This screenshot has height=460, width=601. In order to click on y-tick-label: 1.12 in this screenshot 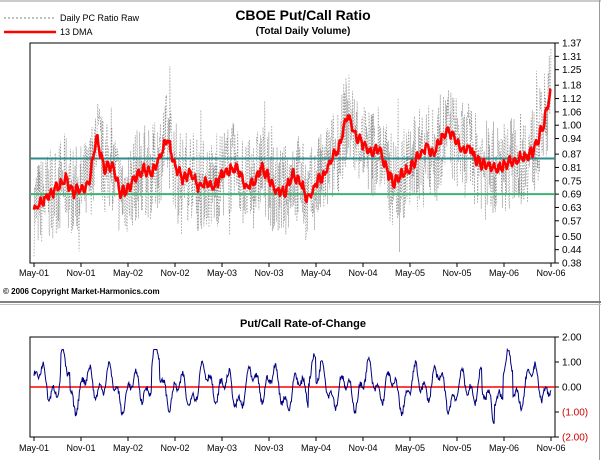, I will do `click(572, 99)`.